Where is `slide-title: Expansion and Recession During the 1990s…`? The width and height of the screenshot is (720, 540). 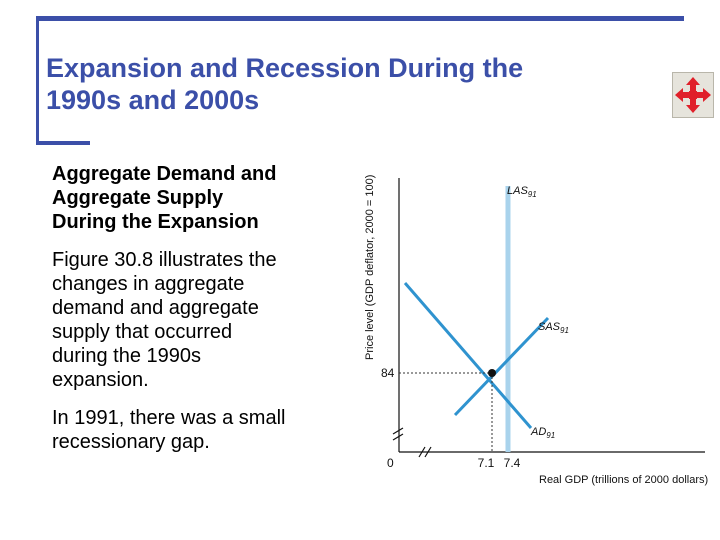 slide-title: Expansion and Recession During the 1990s… is located at coordinates (346, 84).